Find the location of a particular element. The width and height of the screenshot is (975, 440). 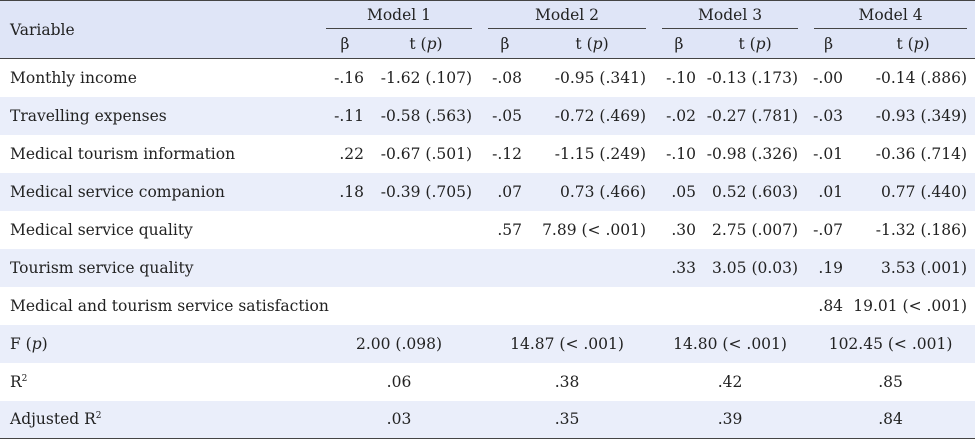

summary-value: 2.00 (.098) is located at coordinates (399, 343).